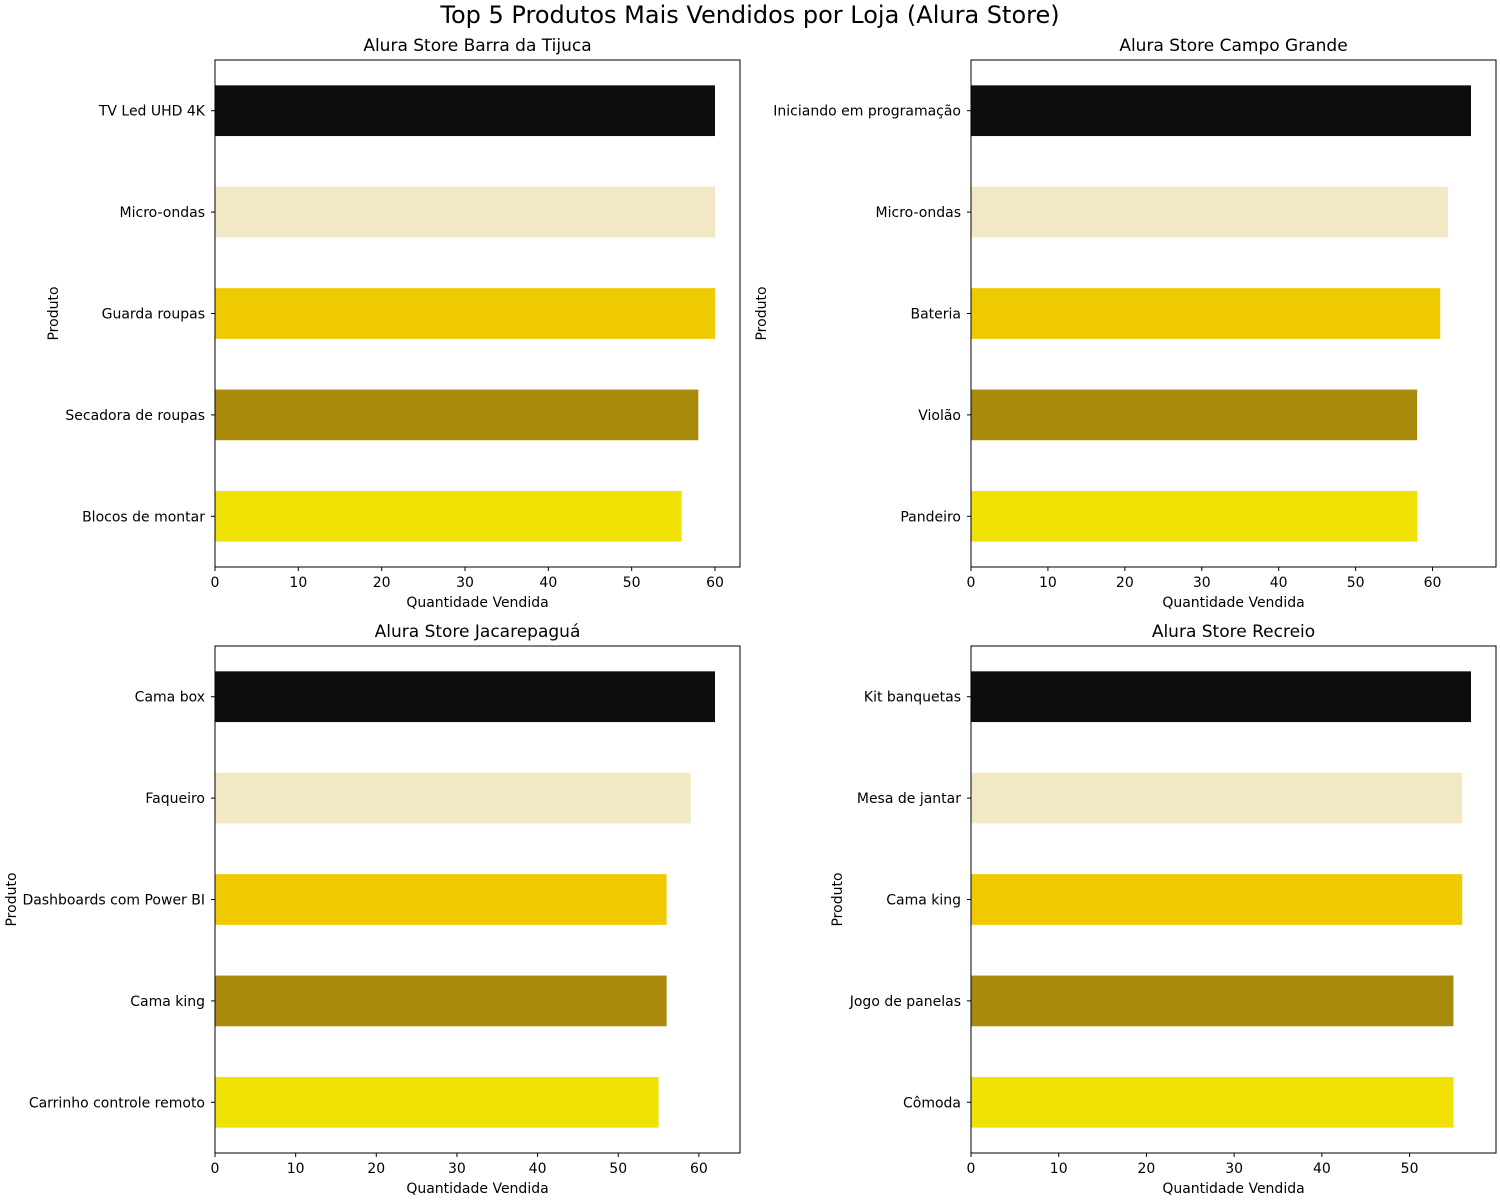  Describe the element at coordinates (143, 517) in the screenshot. I see `y-tick-label: Blocos de montar` at that location.